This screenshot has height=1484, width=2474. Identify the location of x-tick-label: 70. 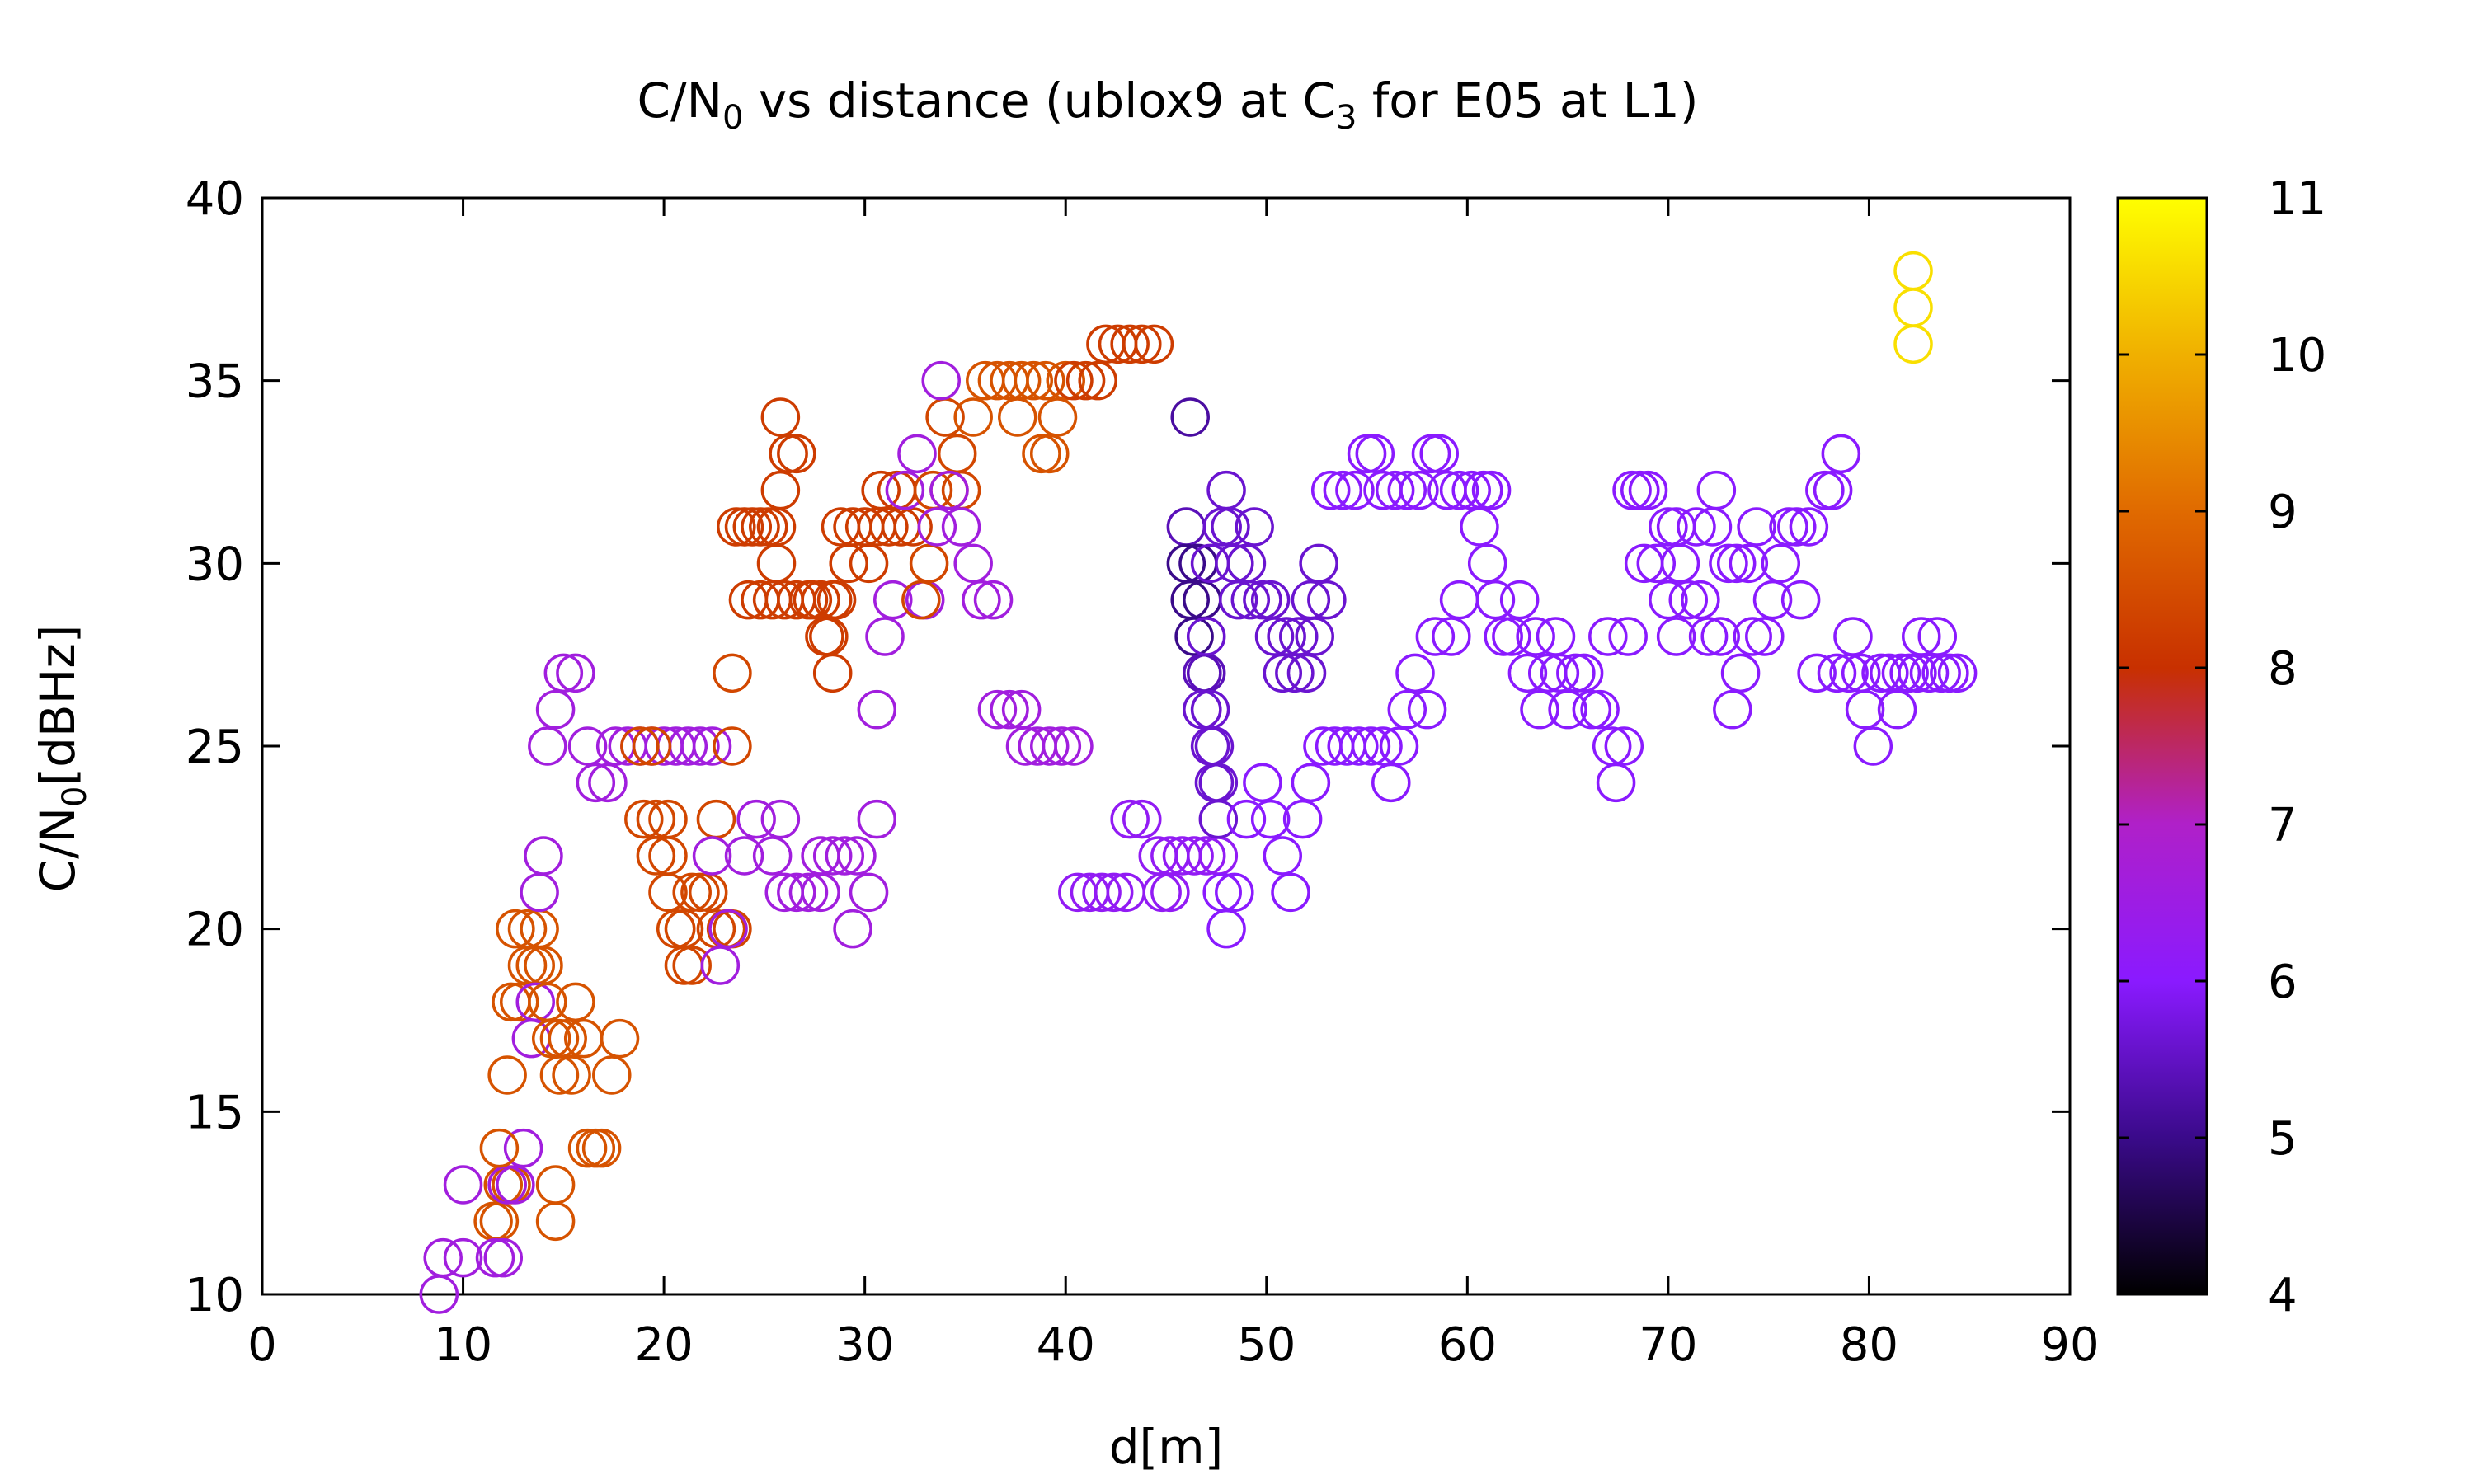
(1668, 1345).